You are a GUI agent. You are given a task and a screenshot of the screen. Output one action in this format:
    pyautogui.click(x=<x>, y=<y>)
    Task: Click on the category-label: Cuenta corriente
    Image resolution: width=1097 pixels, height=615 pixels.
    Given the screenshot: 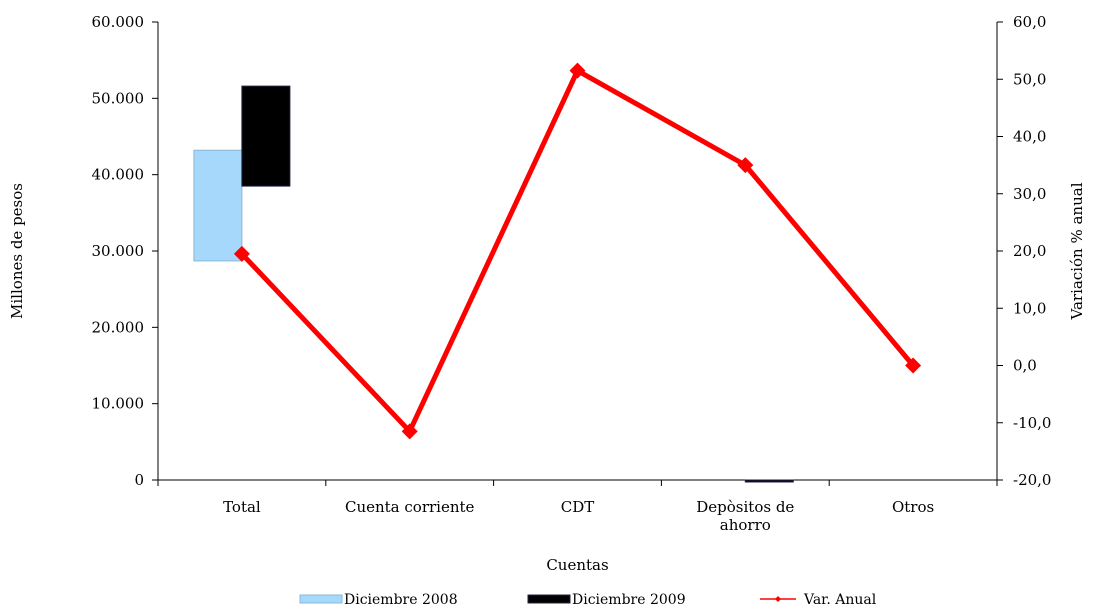 What is the action you would take?
    pyautogui.click(x=410, y=507)
    